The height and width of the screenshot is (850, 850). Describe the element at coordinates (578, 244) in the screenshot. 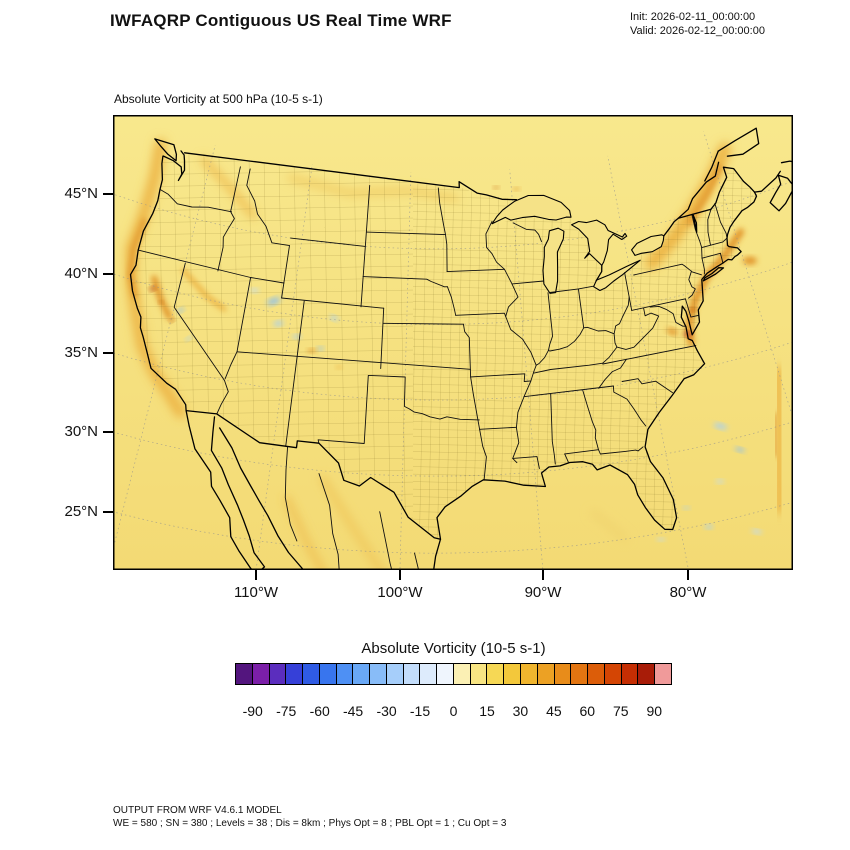

I see `great-lakes-layer` at that location.